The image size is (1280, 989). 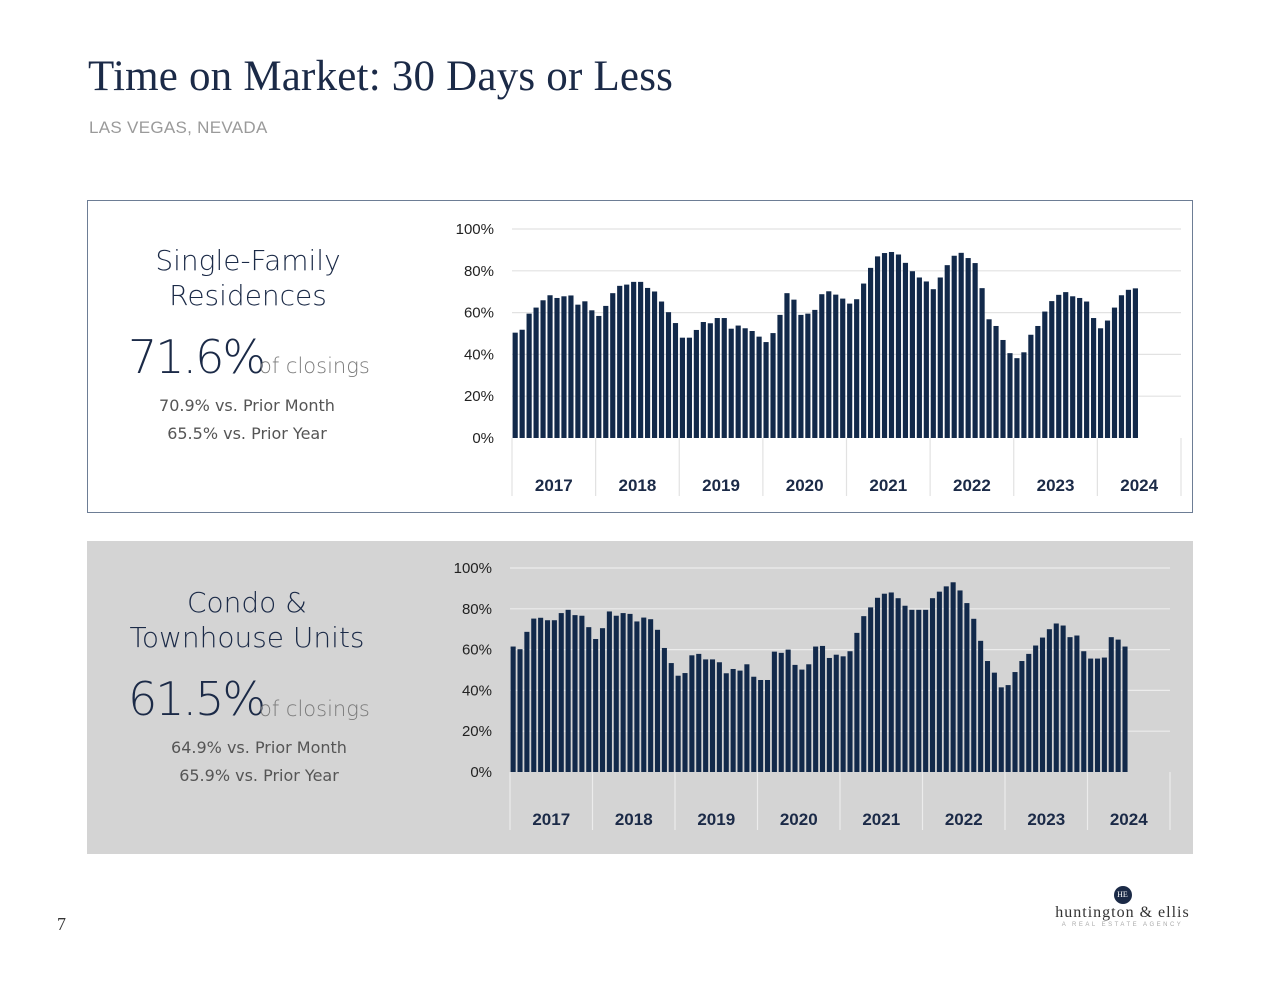 What do you see at coordinates (247, 433) in the screenshot?
I see `prior-year-comparison: 65.5% vs. Prior Year` at bounding box center [247, 433].